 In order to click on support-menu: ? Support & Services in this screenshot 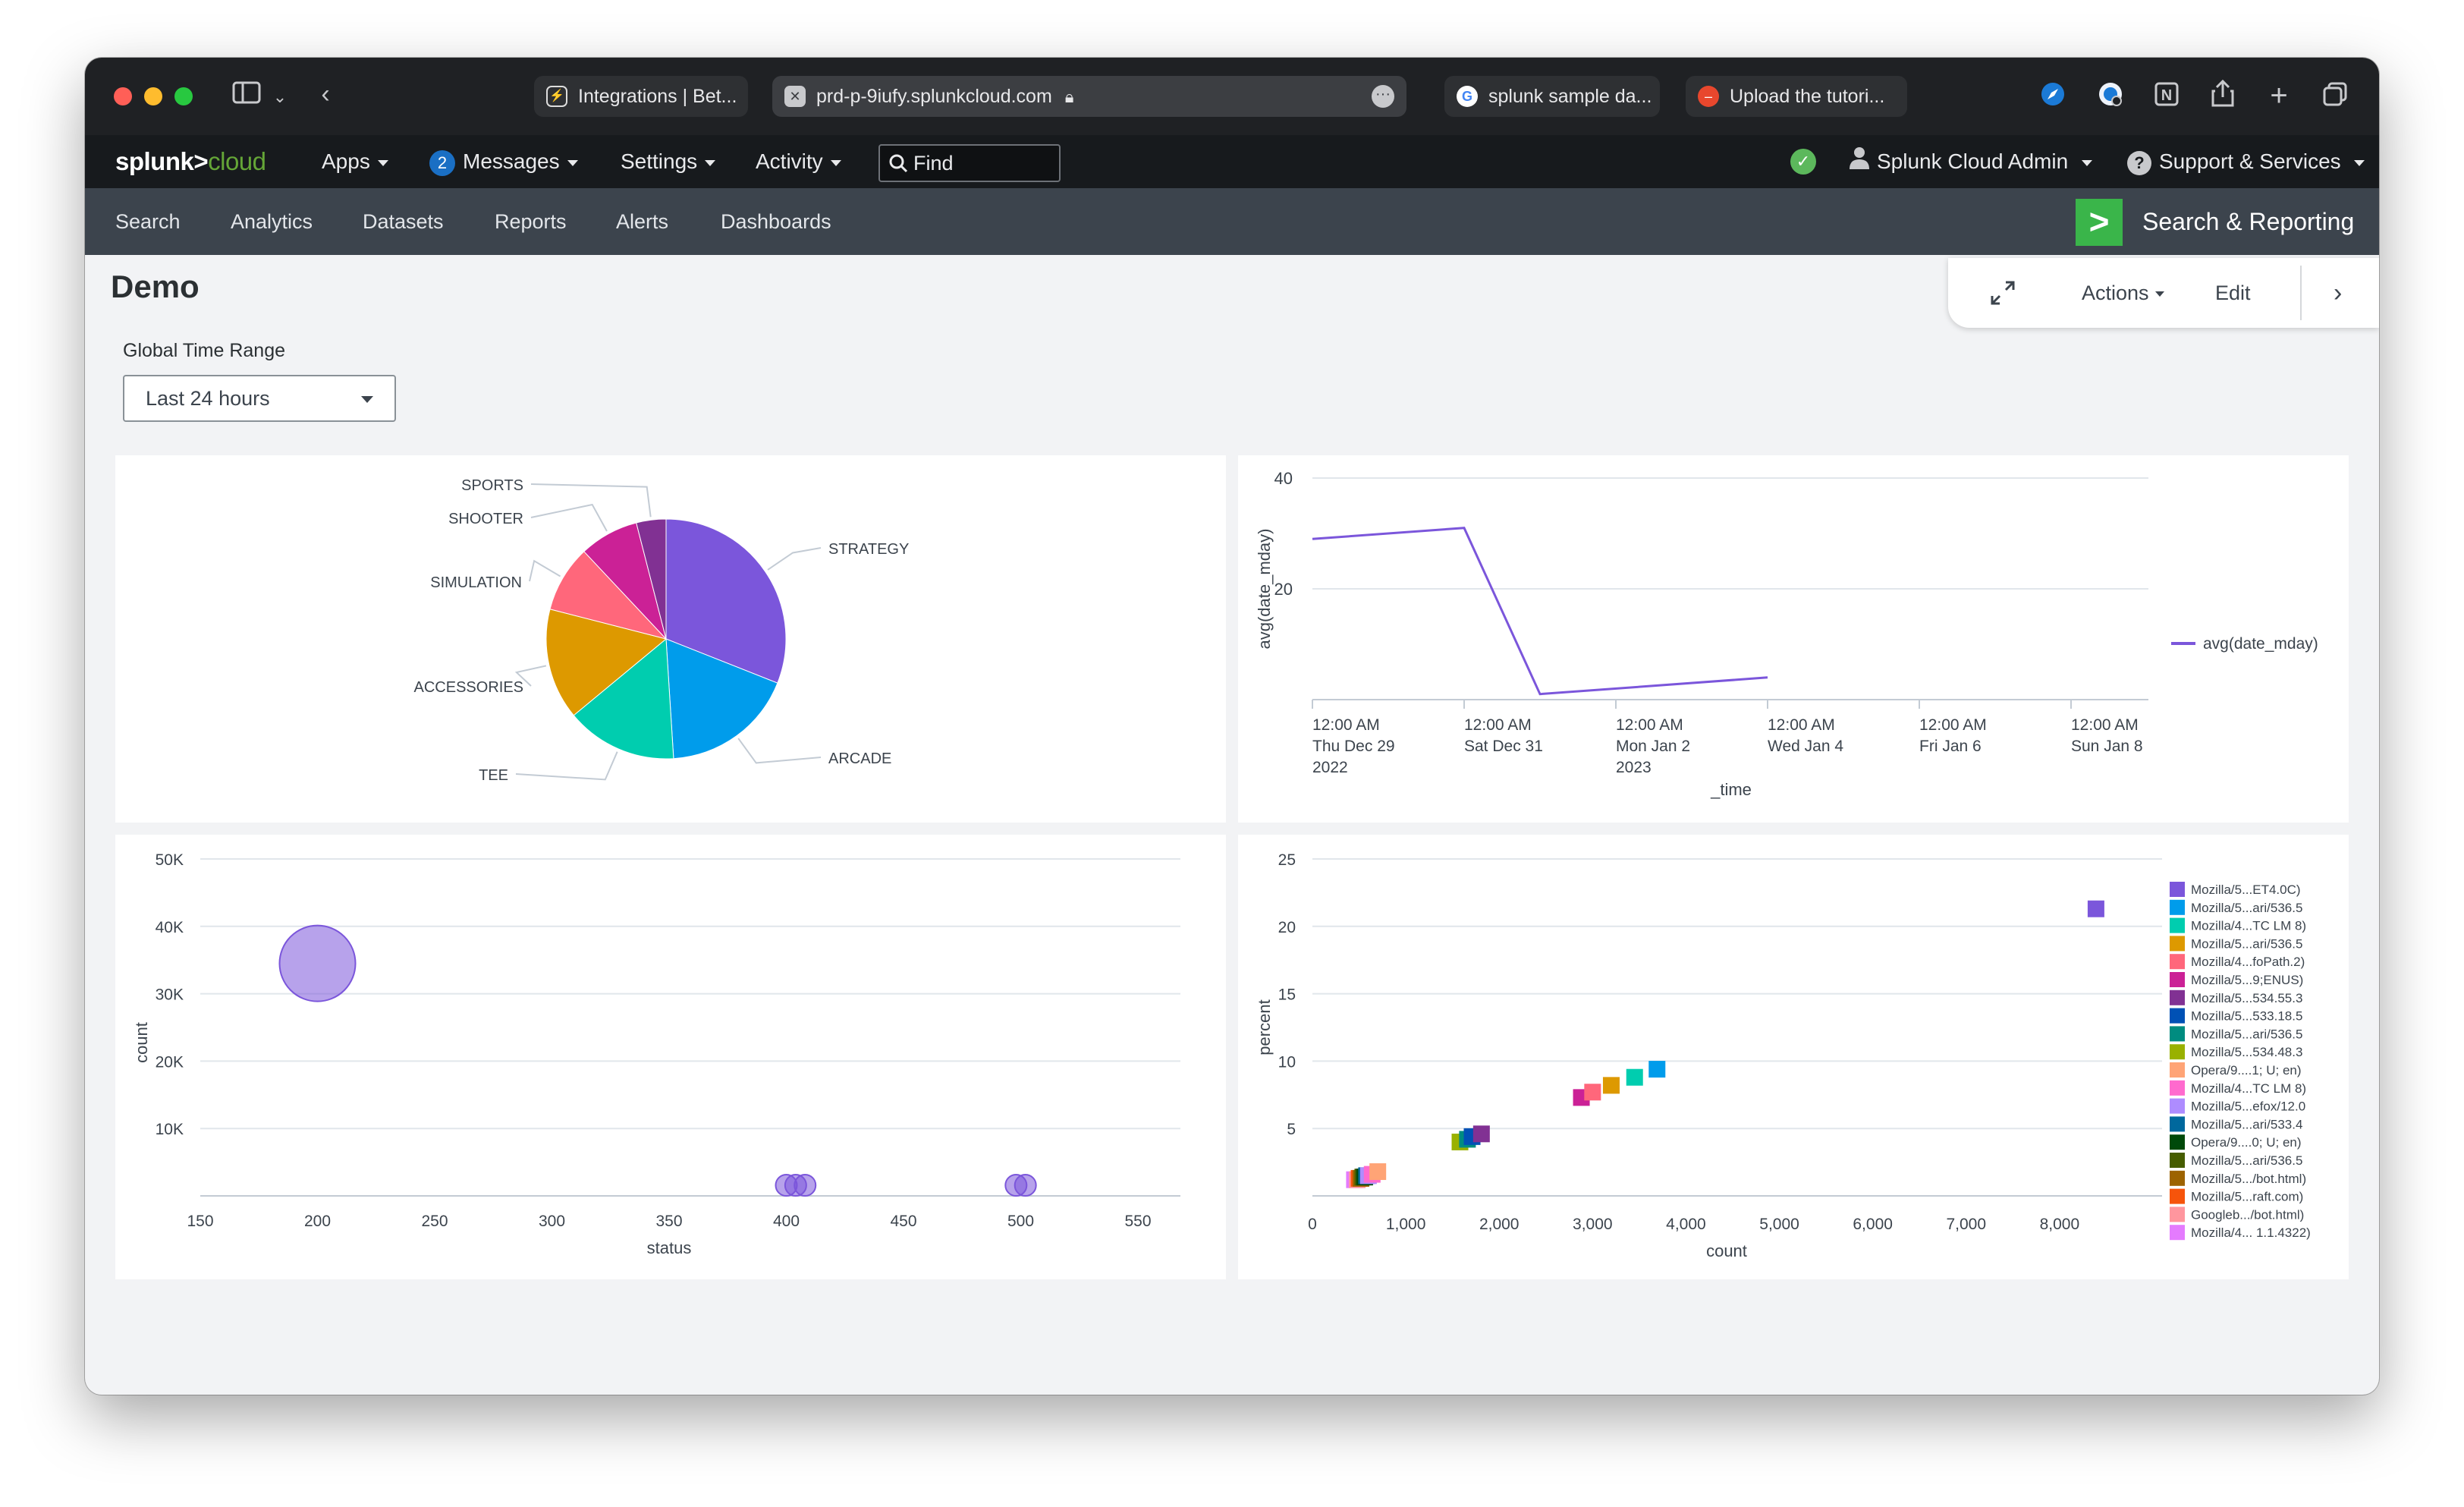, I will do `click(2246, 161)`.